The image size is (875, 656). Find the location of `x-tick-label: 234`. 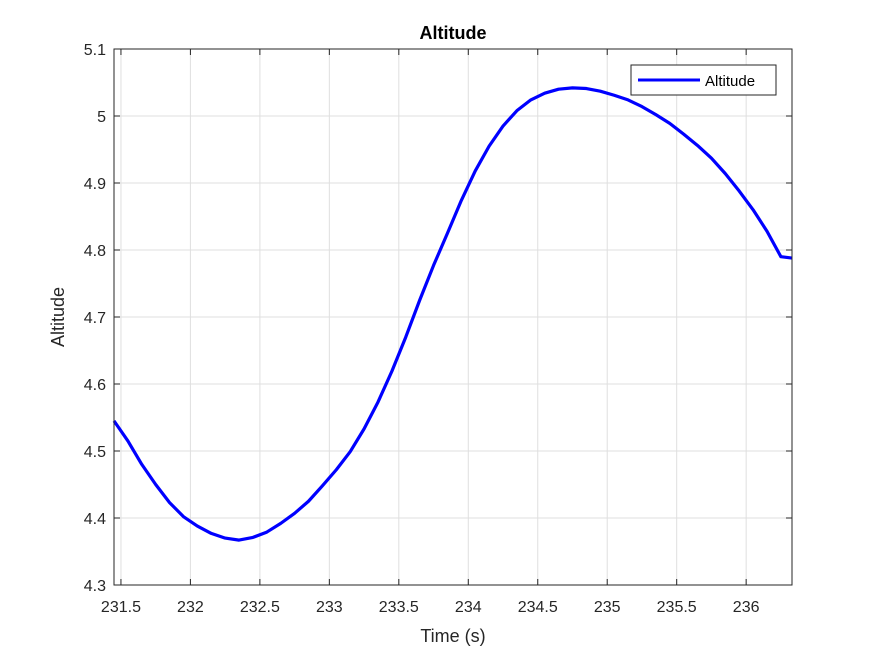

x-tick-label: 234 is located at coordinates (468, 607).